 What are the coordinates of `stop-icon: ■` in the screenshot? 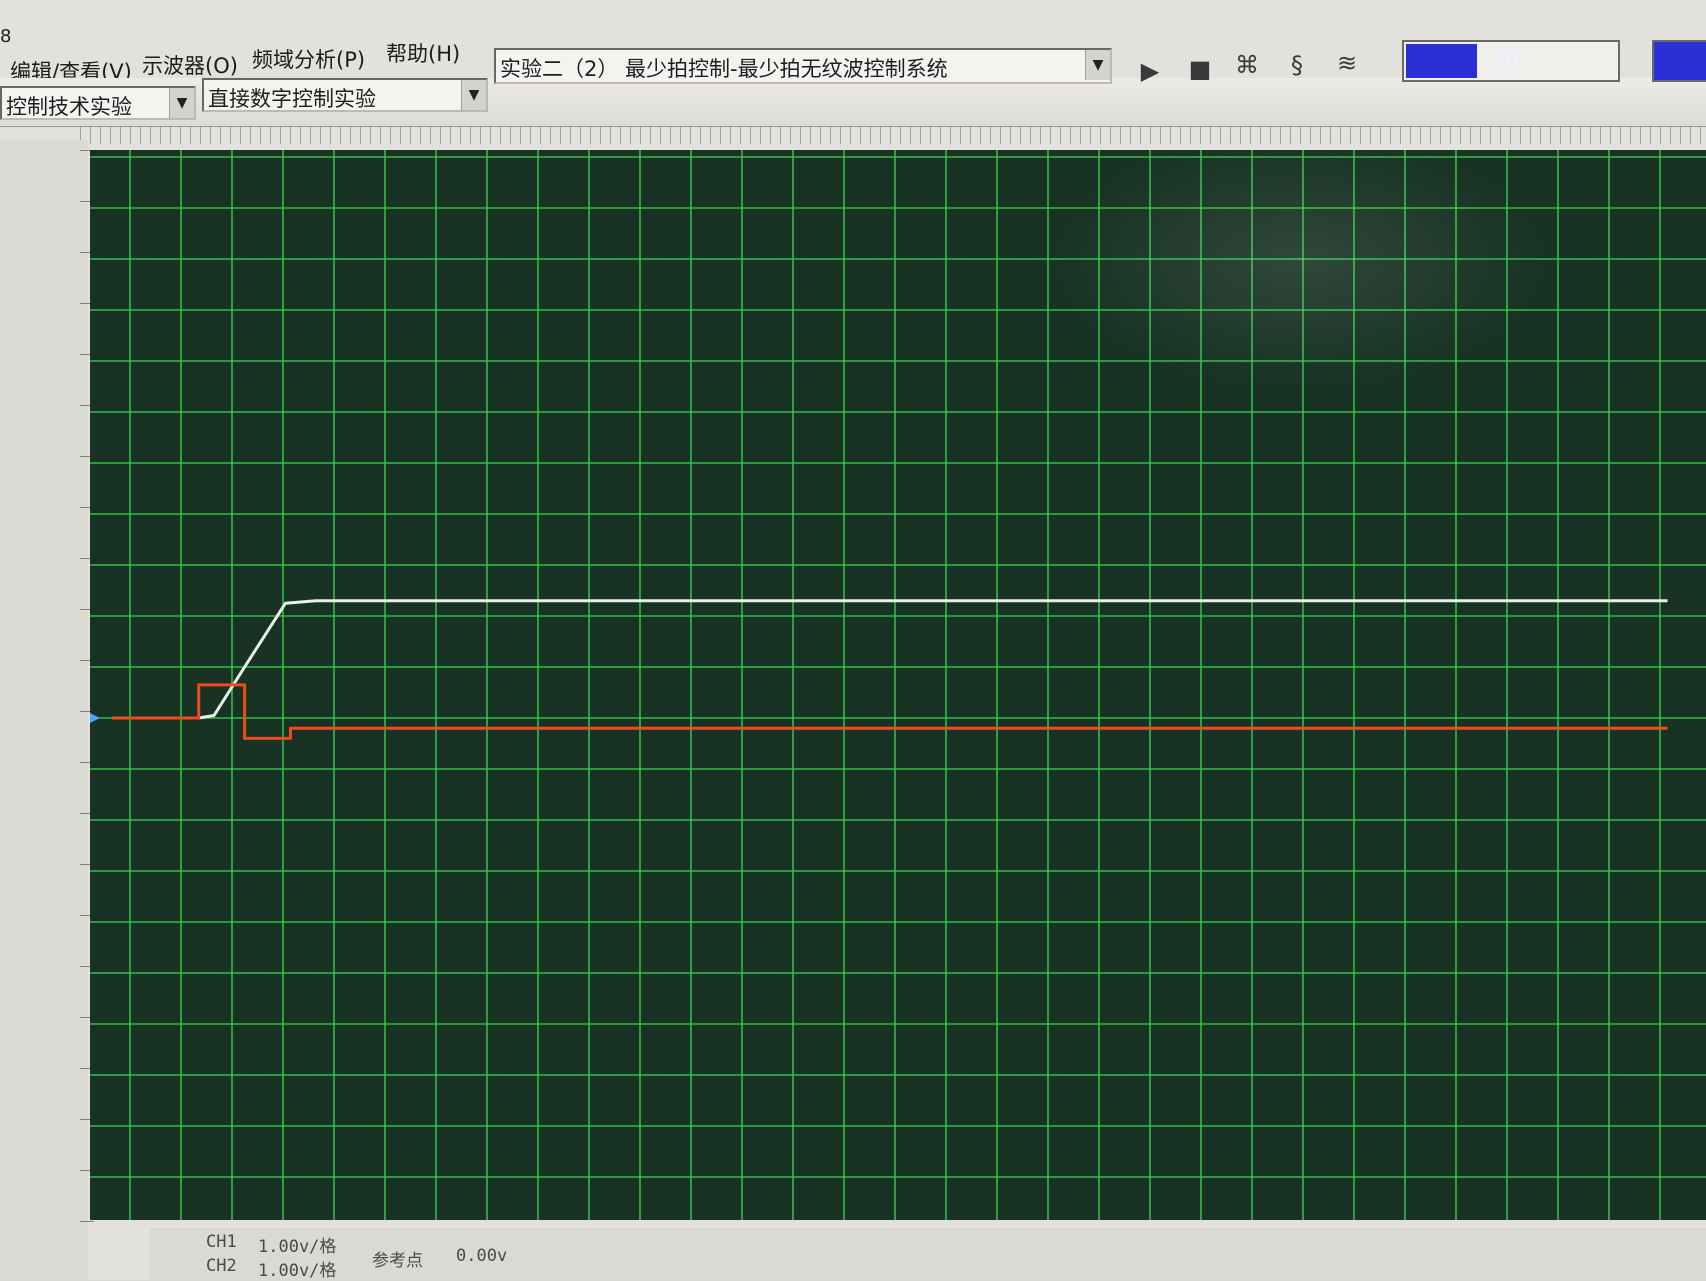 It's located at (1200, 69).